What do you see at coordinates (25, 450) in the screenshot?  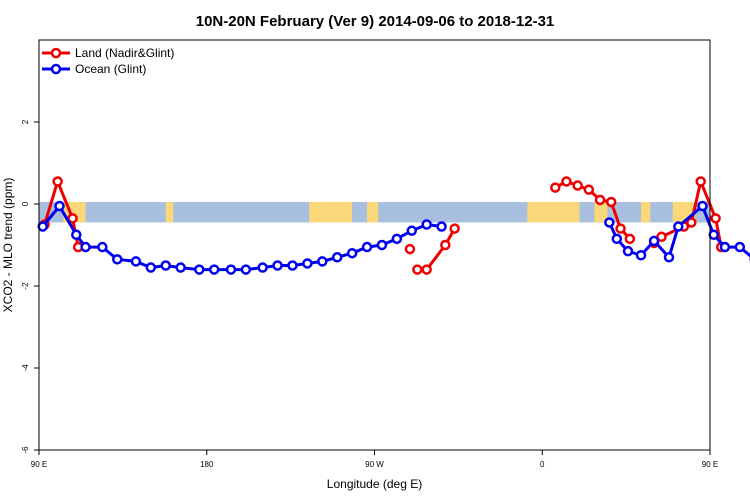 I see `y-tick-label: -6` at bounding box center [25, 450].